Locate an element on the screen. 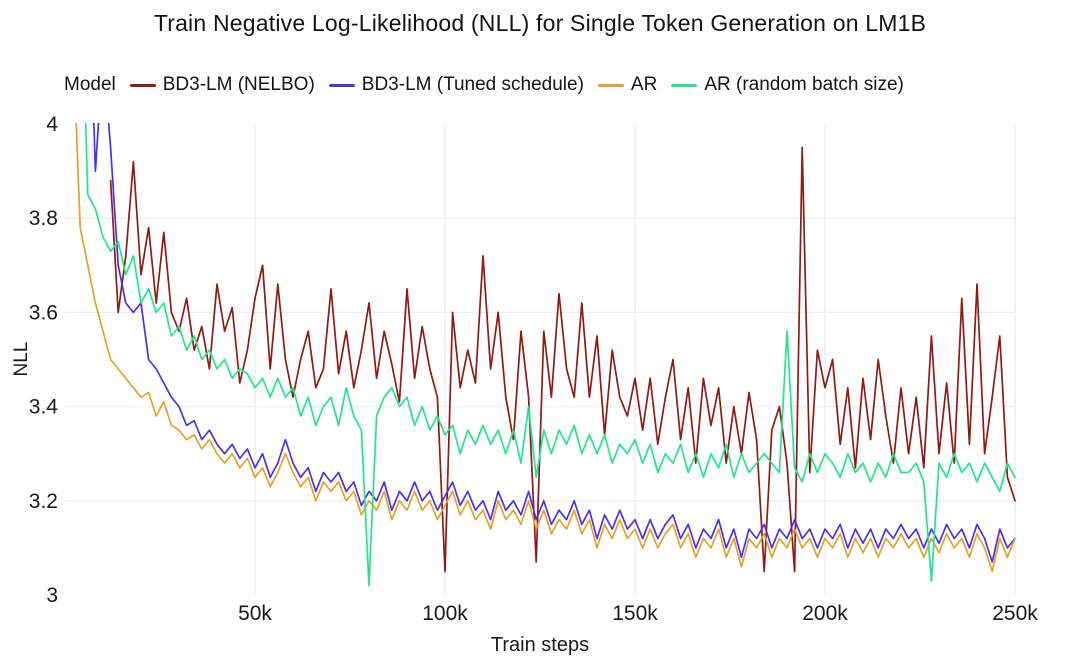  legend-item-bd3lm-tuned: BD3-LM (Tuned schedule) is located at coordinates (456, 85).